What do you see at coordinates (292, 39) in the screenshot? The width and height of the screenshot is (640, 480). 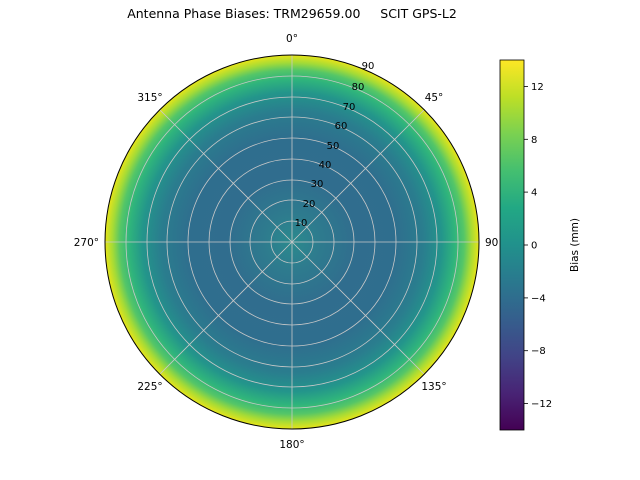 I see `angle-tick-label: 0°` at bounding box center [292, 39].